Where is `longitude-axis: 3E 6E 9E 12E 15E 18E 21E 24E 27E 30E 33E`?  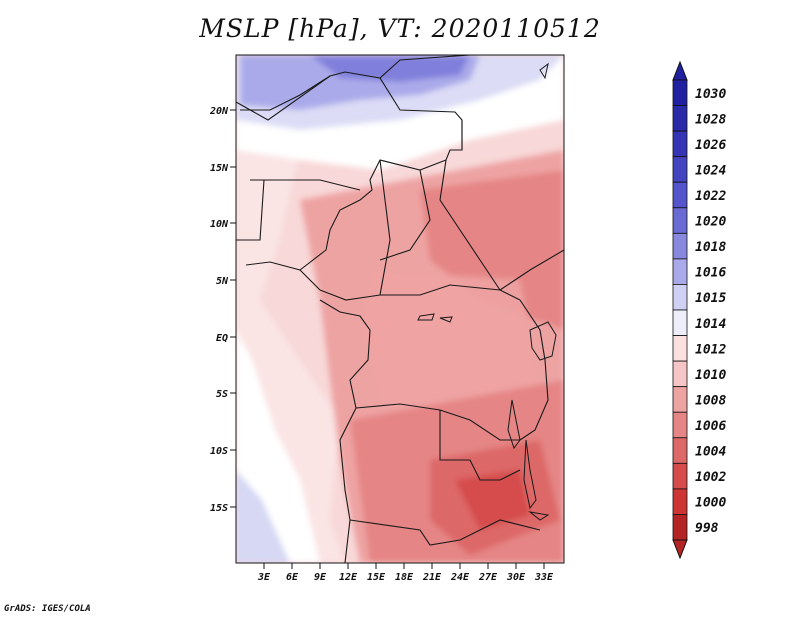 longitude-axis: 3E 6E 9E 12E 15E 18E 21E 24E 27E 30E 33E is located at coordinates (405, 573).